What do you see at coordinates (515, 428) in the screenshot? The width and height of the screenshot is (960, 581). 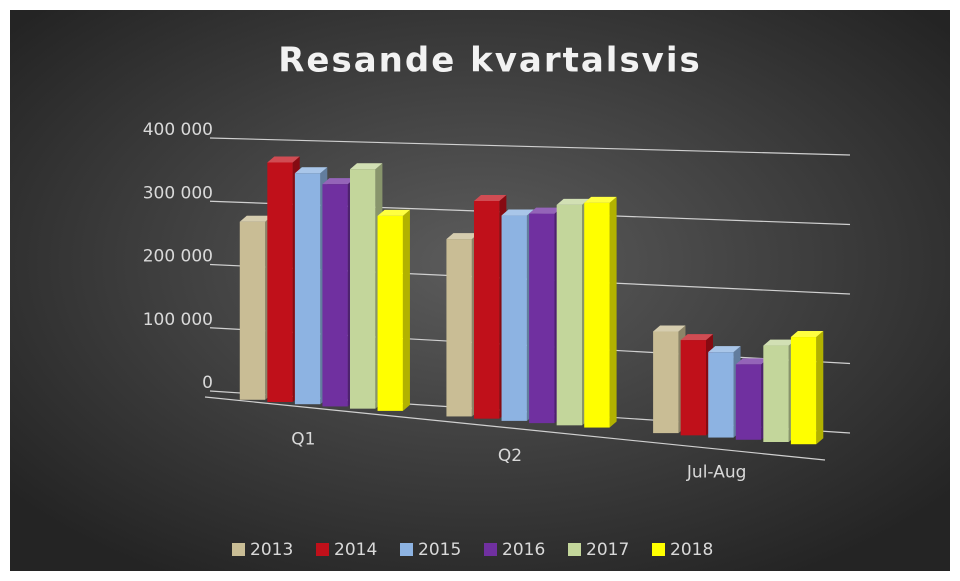 I see `floor-edge` at bounding box center [515, 428].